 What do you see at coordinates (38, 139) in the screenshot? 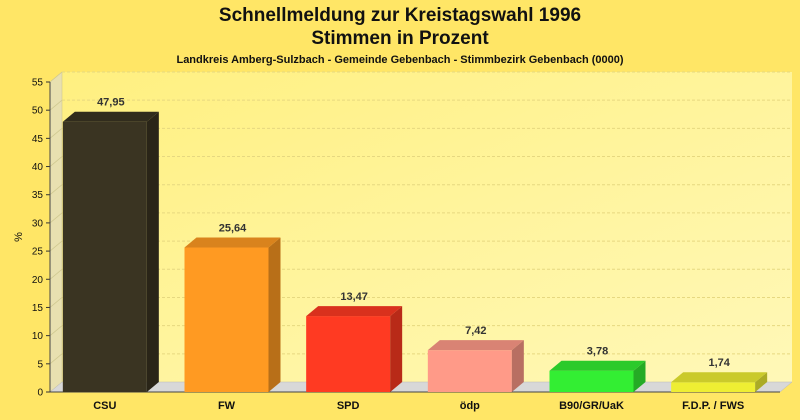
I see `y-tick-label: 45` at bounding box center [38, 139].